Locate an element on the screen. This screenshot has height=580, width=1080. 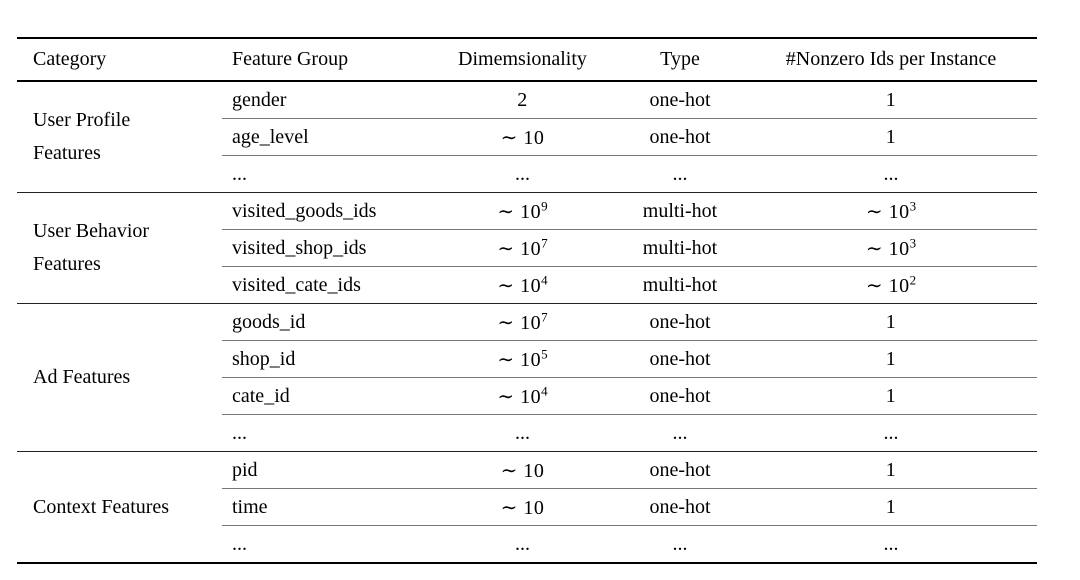
feature-group-cell: cate_id is located at coordinates (326, 396).